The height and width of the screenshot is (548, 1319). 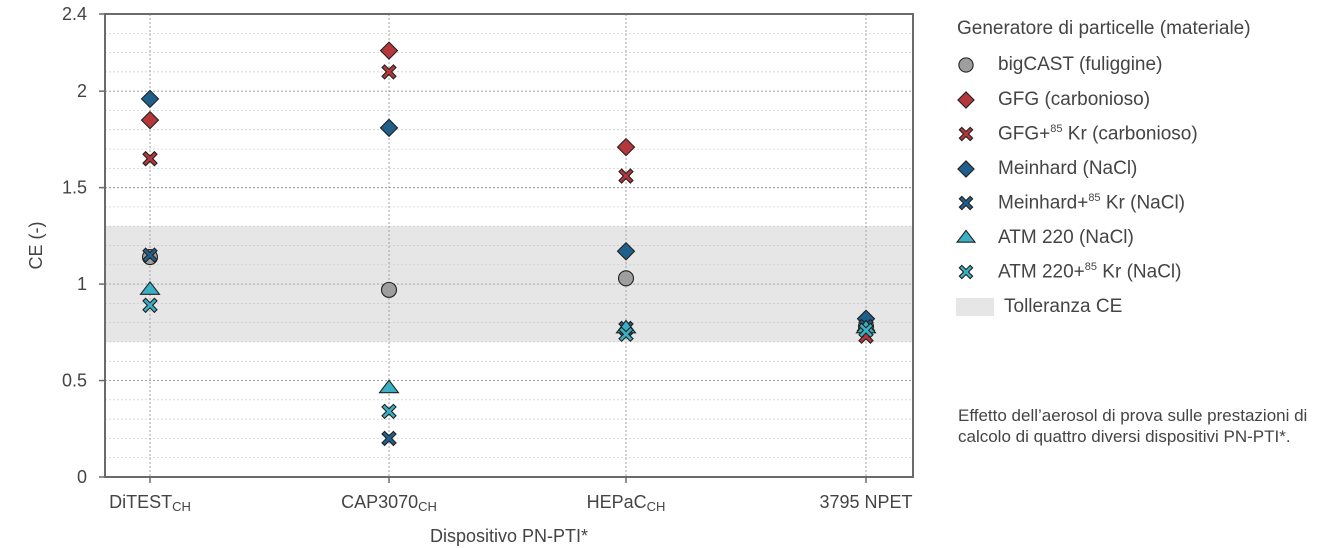 What do you see at coordinates (74, 188) in the screenshot?
I see `y-tick-label: 1.5` at bounding box center [74, 188].